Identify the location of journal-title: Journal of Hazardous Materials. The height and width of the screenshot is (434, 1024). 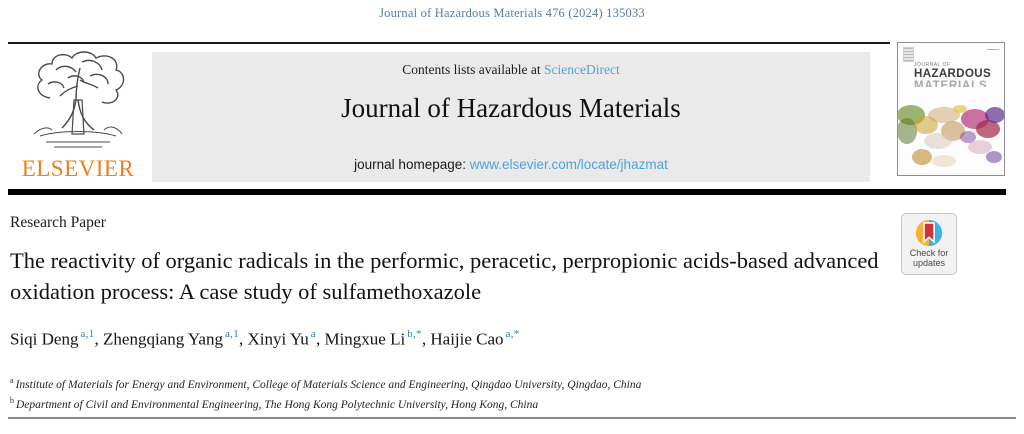
(511, 108).